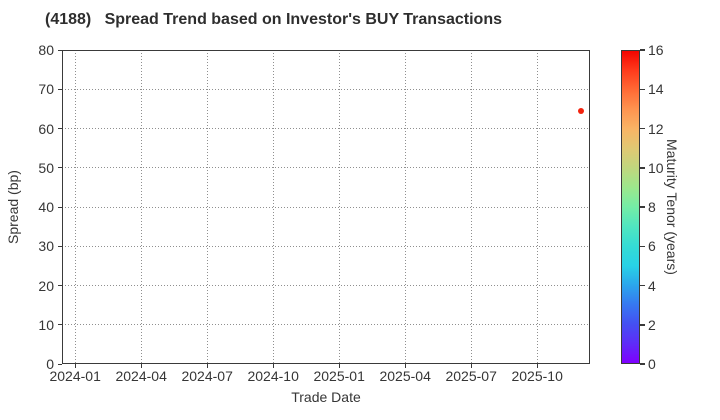  Describe the element at coordinates (141, 376) in the screenshot. I see `x-tick-label: 2024-04` at that location.